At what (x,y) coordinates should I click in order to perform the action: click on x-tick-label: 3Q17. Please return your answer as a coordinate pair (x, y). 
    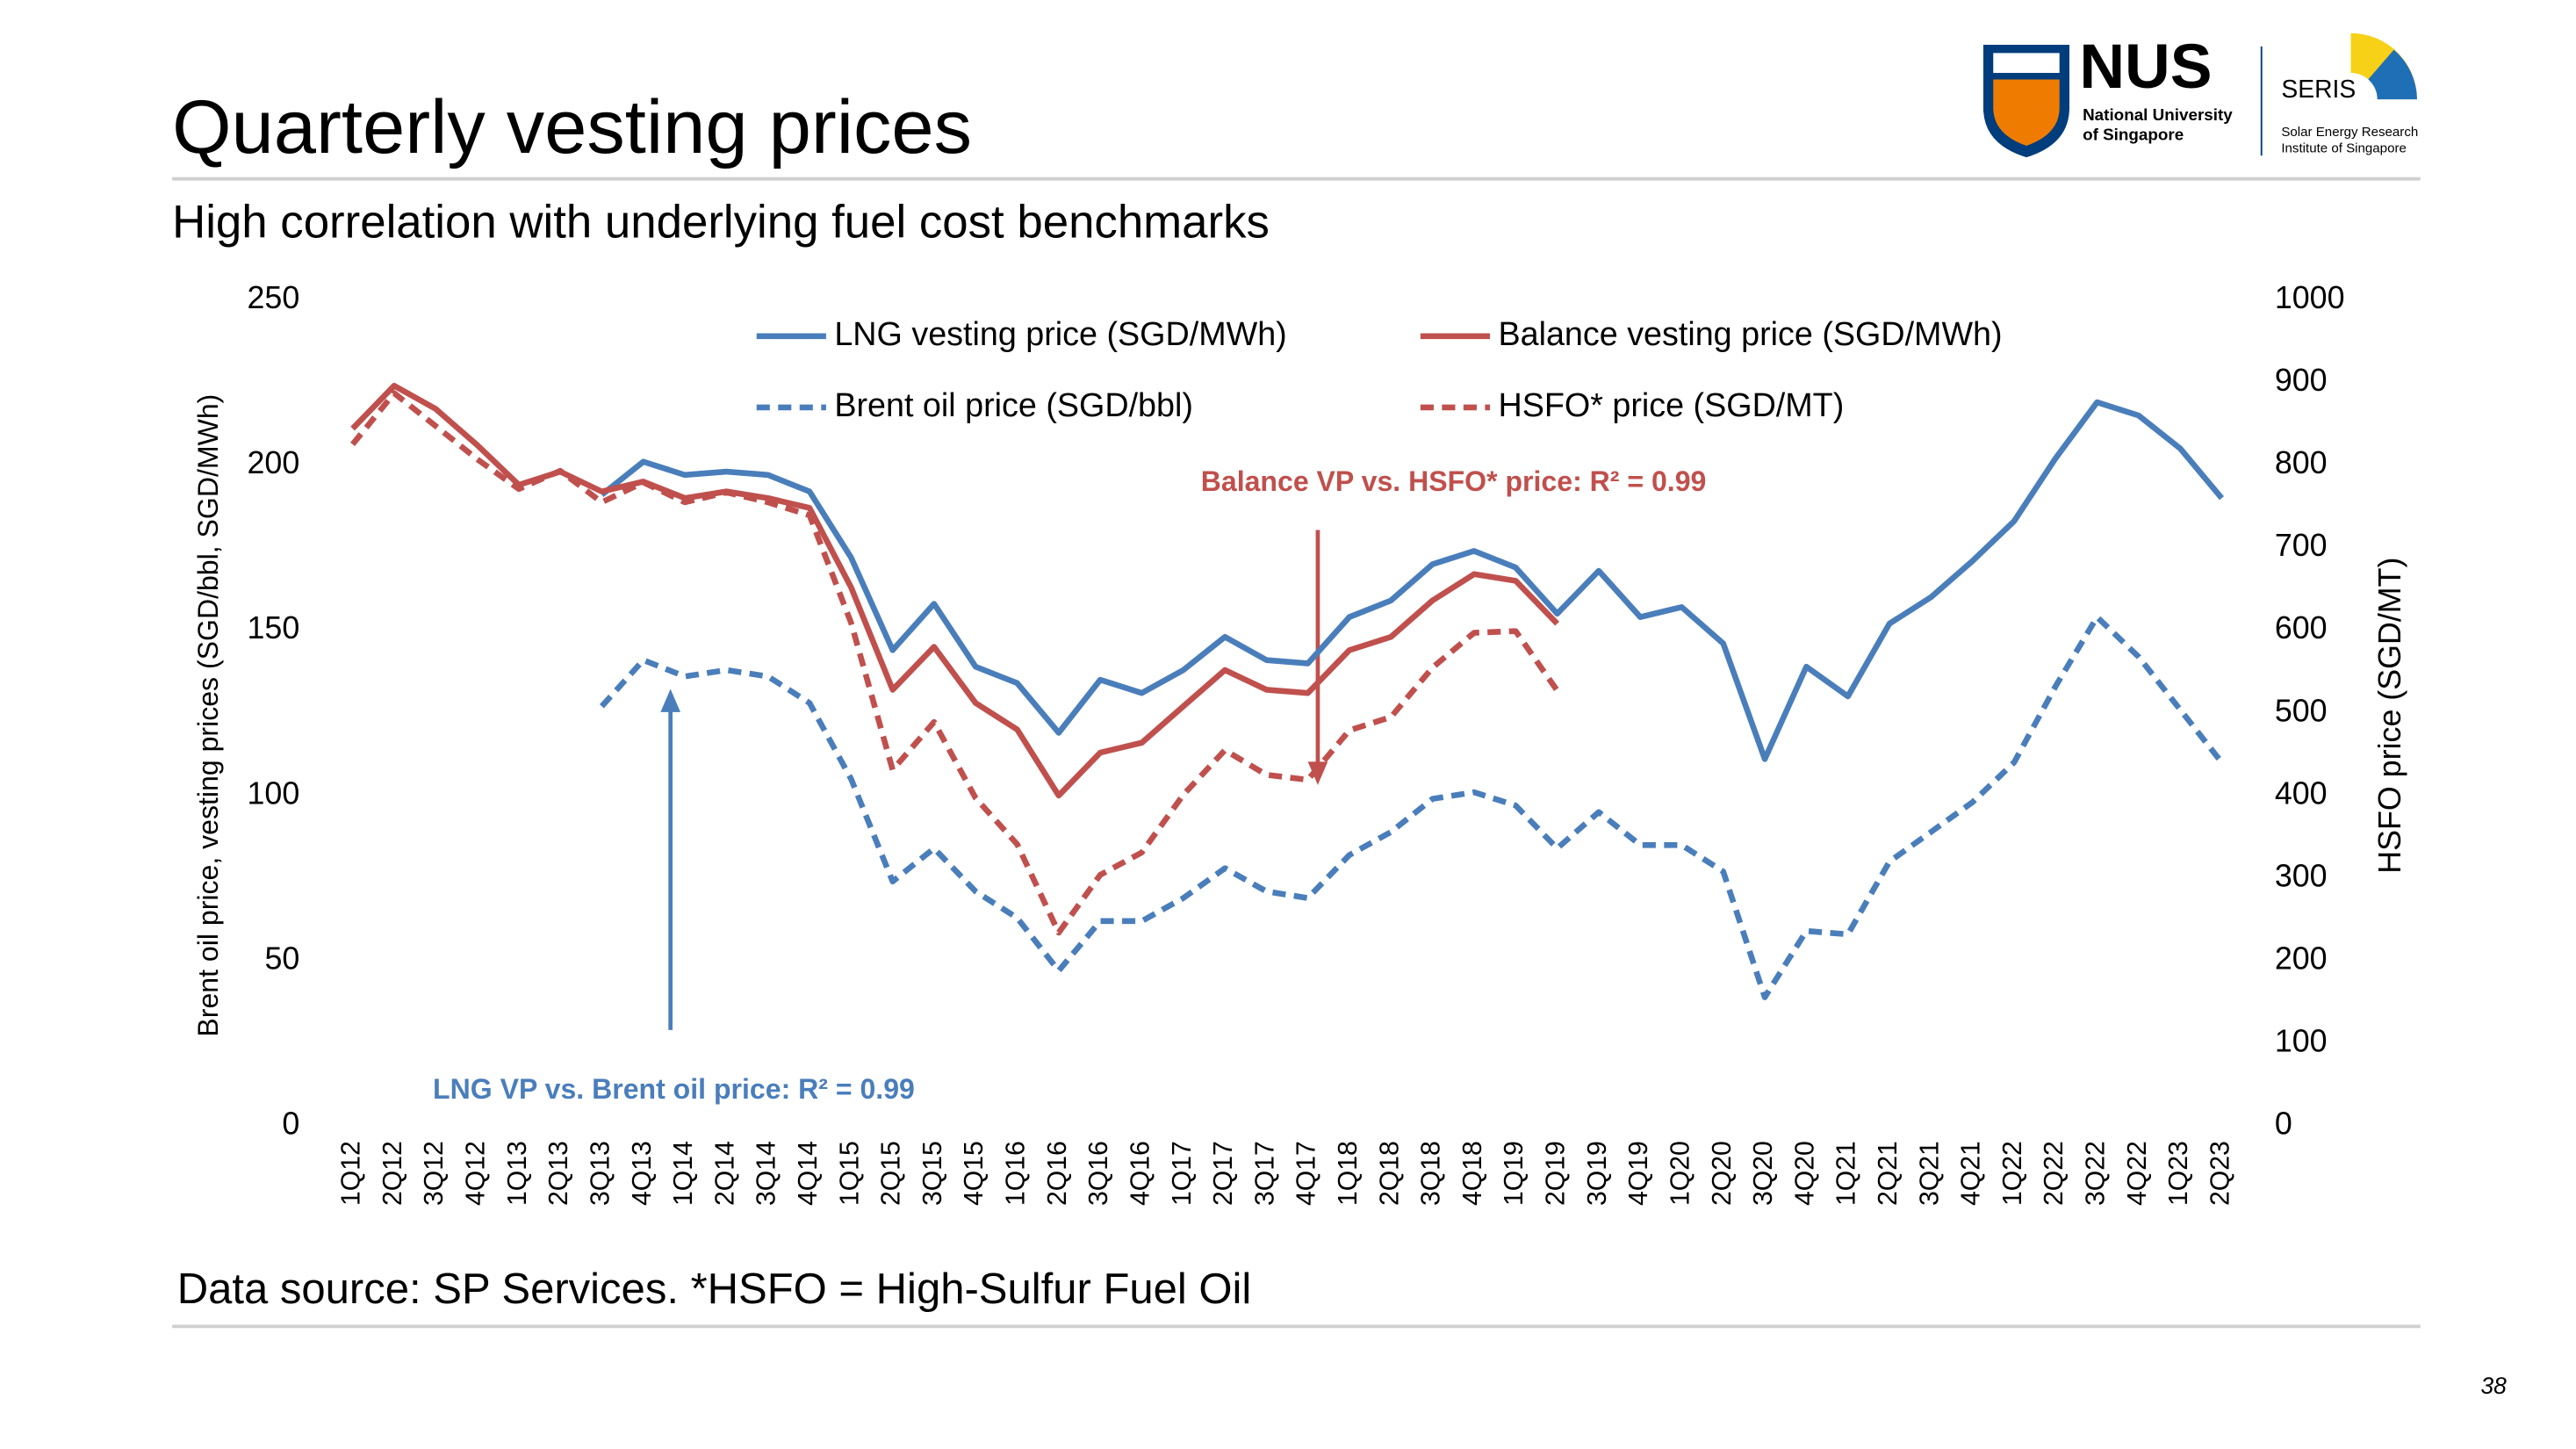
    Looking at the image, I should click on (1264, 1173).